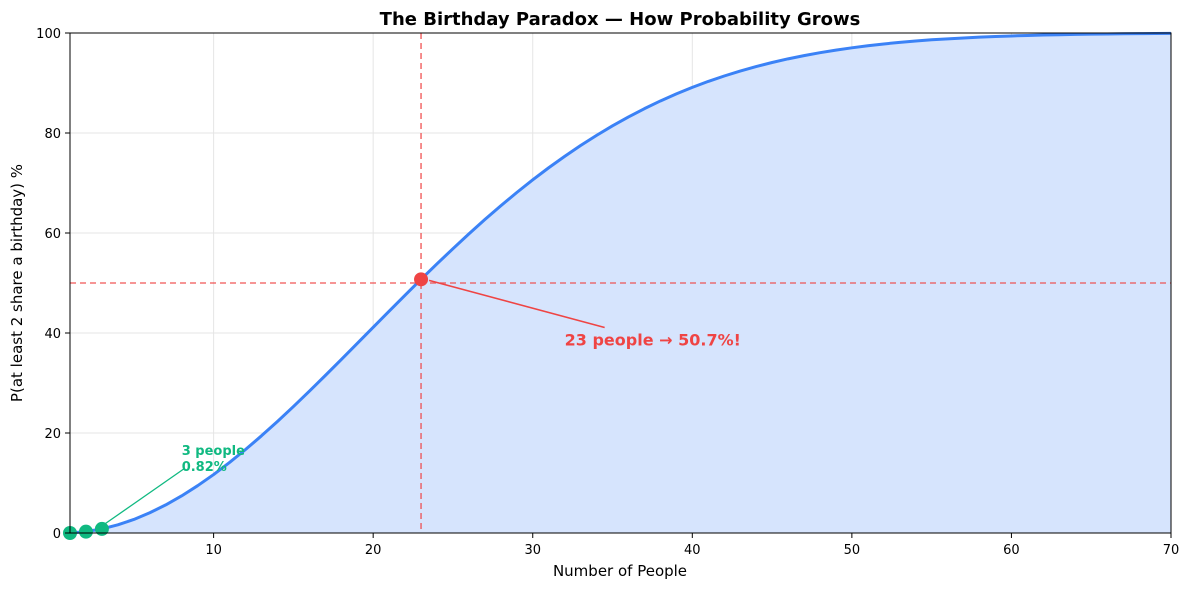 This screenshot has width=1189, height=590. Describe the element at coordinates (620, 571) in the screenshot. I see `x-axis-label: Number of People` at that location.